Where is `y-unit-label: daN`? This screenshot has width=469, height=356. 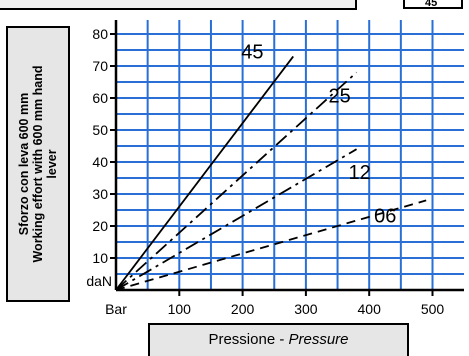 y-unit-label: daN is located at coordinates (99, 281).